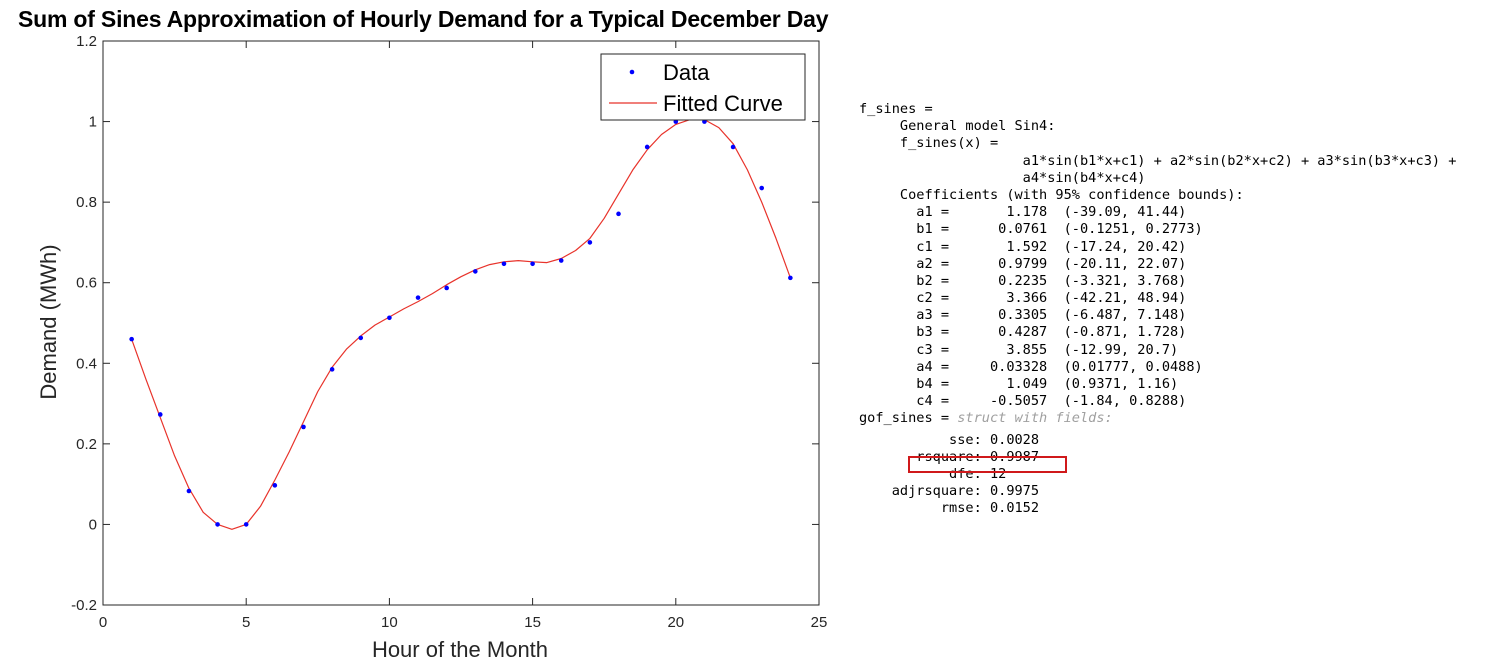 This screenshot has height=670, width=1509. I want to click on x-tick-label: 15, so click(532, 622).